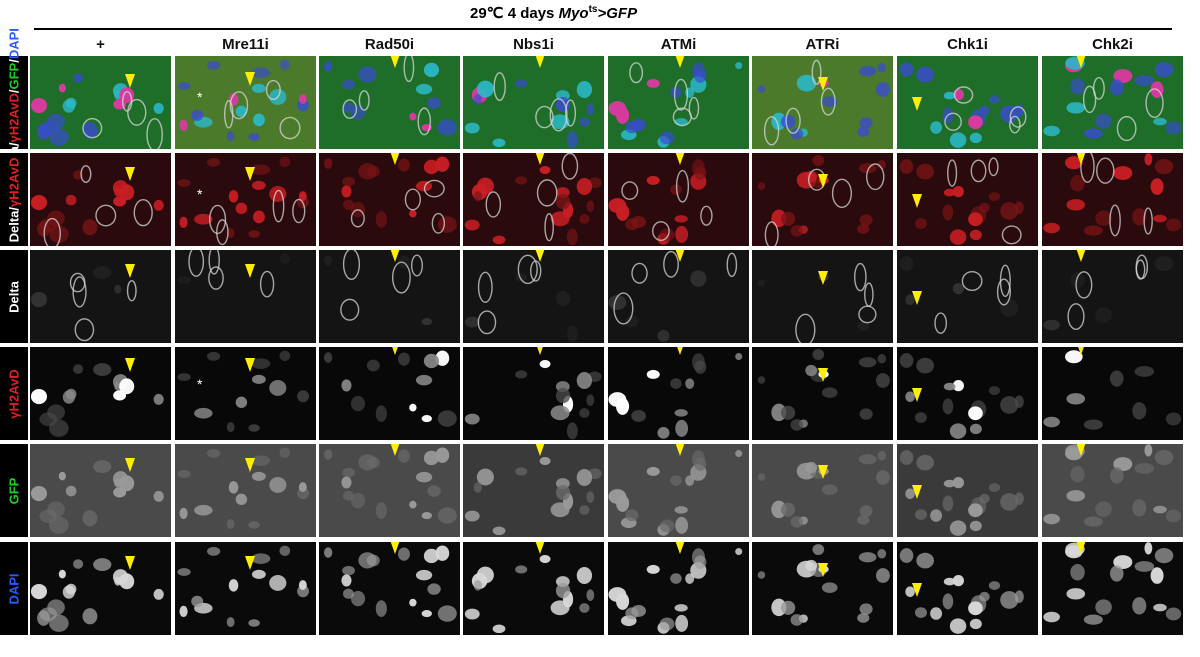  Describe the element at coordinates (245, 199) in the screenshot. I see `micrograph-panel: *` at that location.